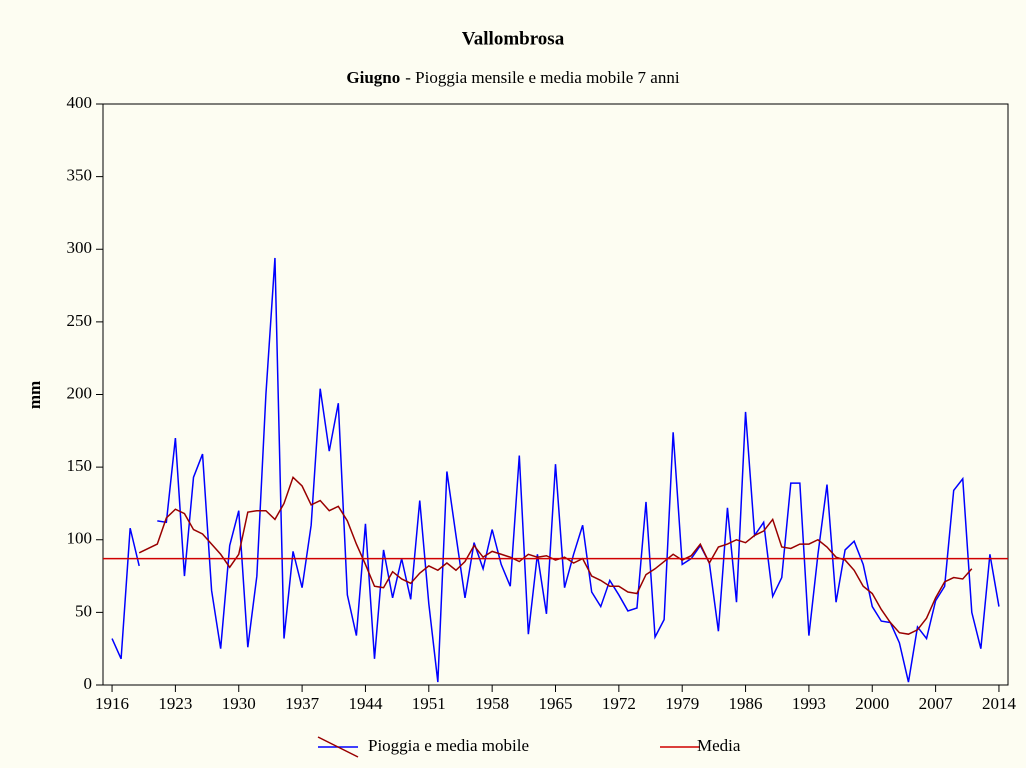 Image resolution: width=1026 pixels, height=768 pixels. What do you see at coordinates (125, 593) in the screenshot?
I see `data-line` at bounding box center [125, 593].